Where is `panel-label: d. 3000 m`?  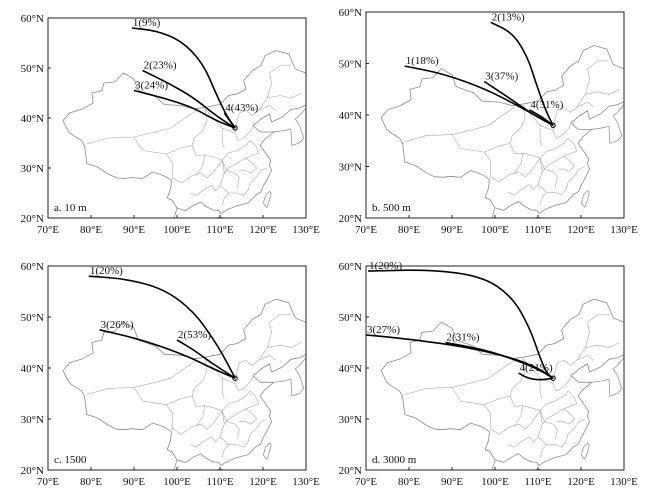
panel-label: d. 3000 m is located at coordinates (394, 460).